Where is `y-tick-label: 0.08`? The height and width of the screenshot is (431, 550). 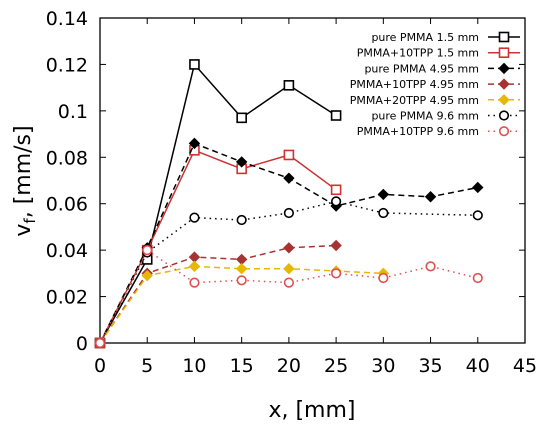 y-tick-label: 0.08 is located at coordinates (67, 158).